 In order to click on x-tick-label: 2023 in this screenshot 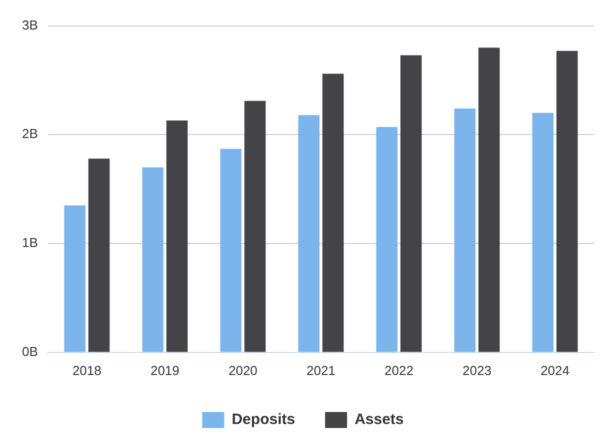, I will do `click(477, 370)`.